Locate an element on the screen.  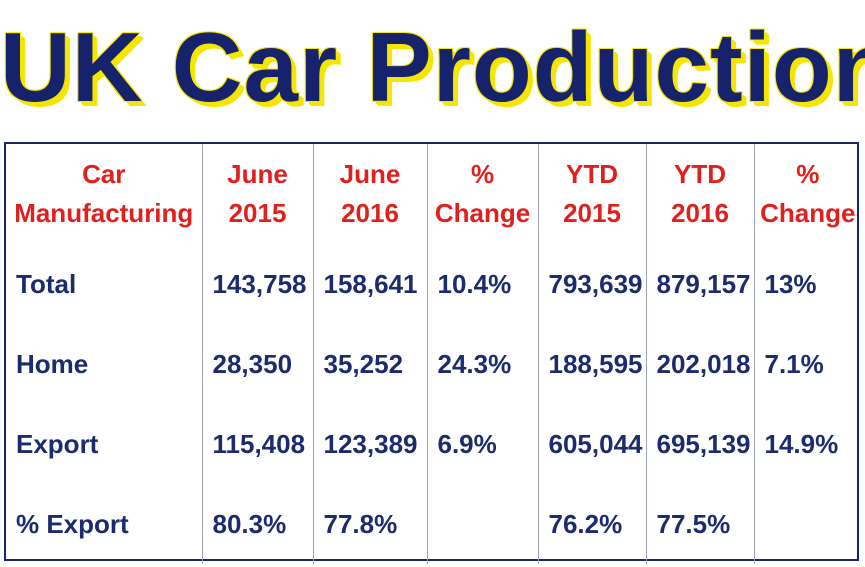
table-cell: 879,157 is located at coordinates (699, 284).